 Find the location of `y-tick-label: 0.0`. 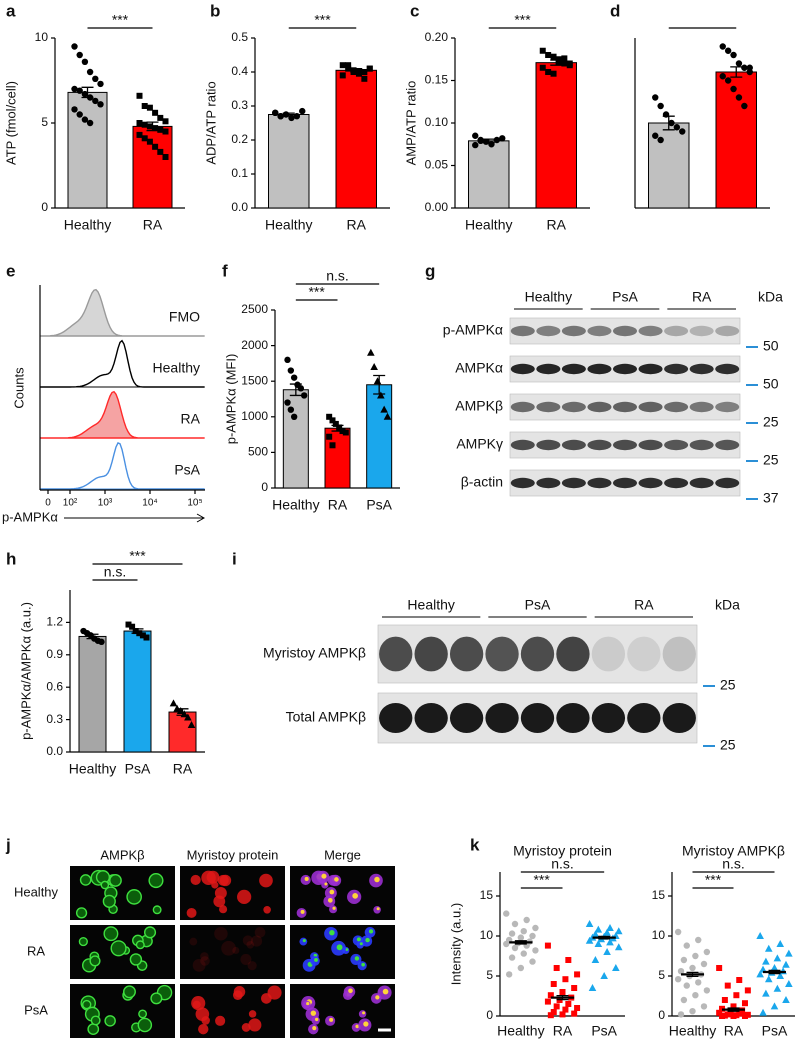

y-tick-label: 0.0 is located at coordinates (239, 207).